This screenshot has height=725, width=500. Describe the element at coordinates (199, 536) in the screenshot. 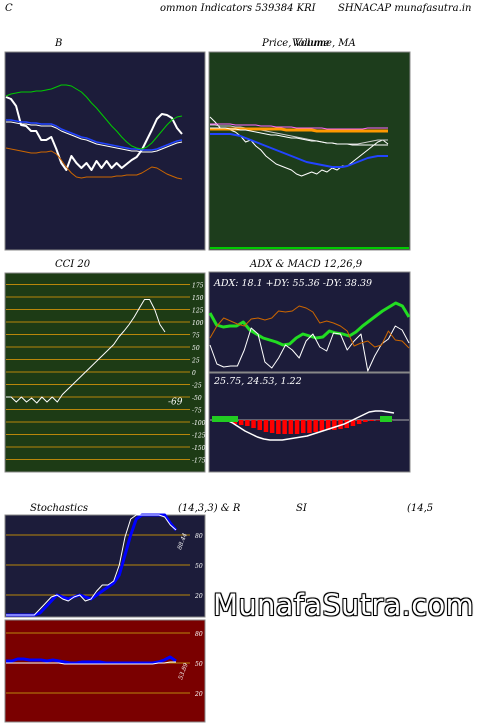

I see `stoch-ytick-label: 80` at that location.